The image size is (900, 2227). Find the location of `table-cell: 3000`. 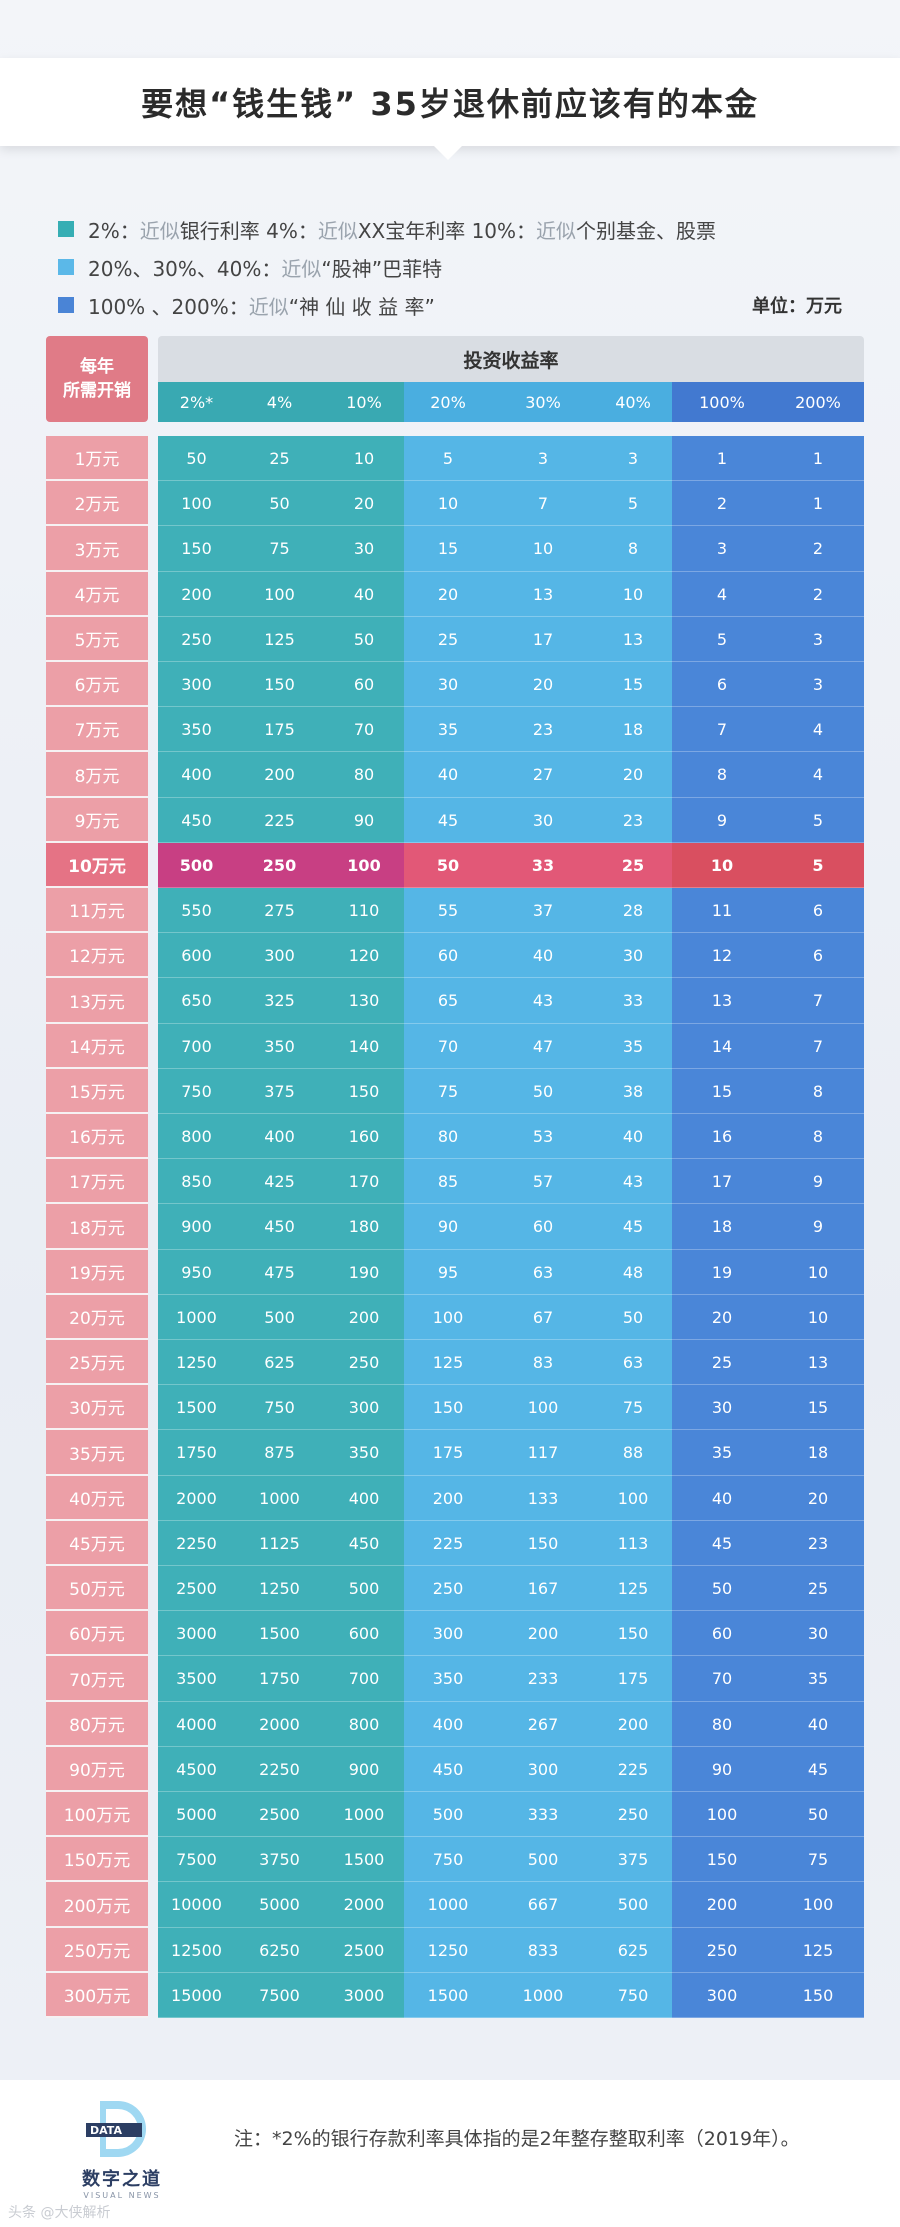

table-cell: 3000 is located at coordinates (196, 1633).